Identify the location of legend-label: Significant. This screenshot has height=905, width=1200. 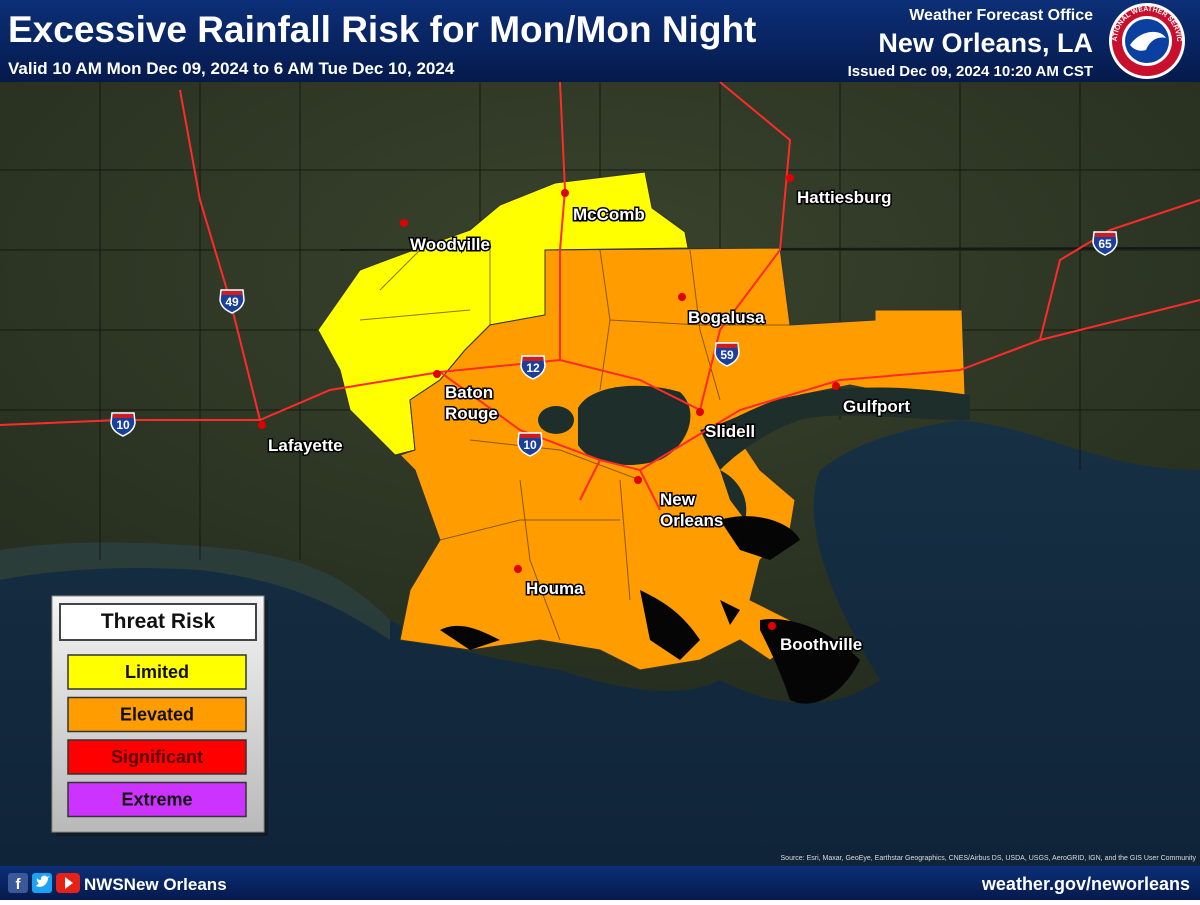
(157, 757).